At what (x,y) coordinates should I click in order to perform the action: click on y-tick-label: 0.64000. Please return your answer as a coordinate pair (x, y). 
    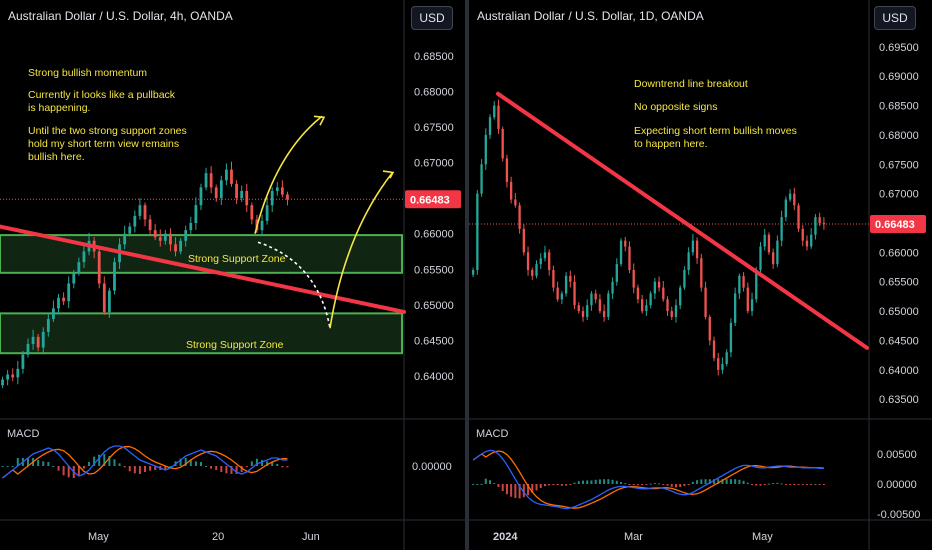
    Looking at the image, I should click on (434, 377).